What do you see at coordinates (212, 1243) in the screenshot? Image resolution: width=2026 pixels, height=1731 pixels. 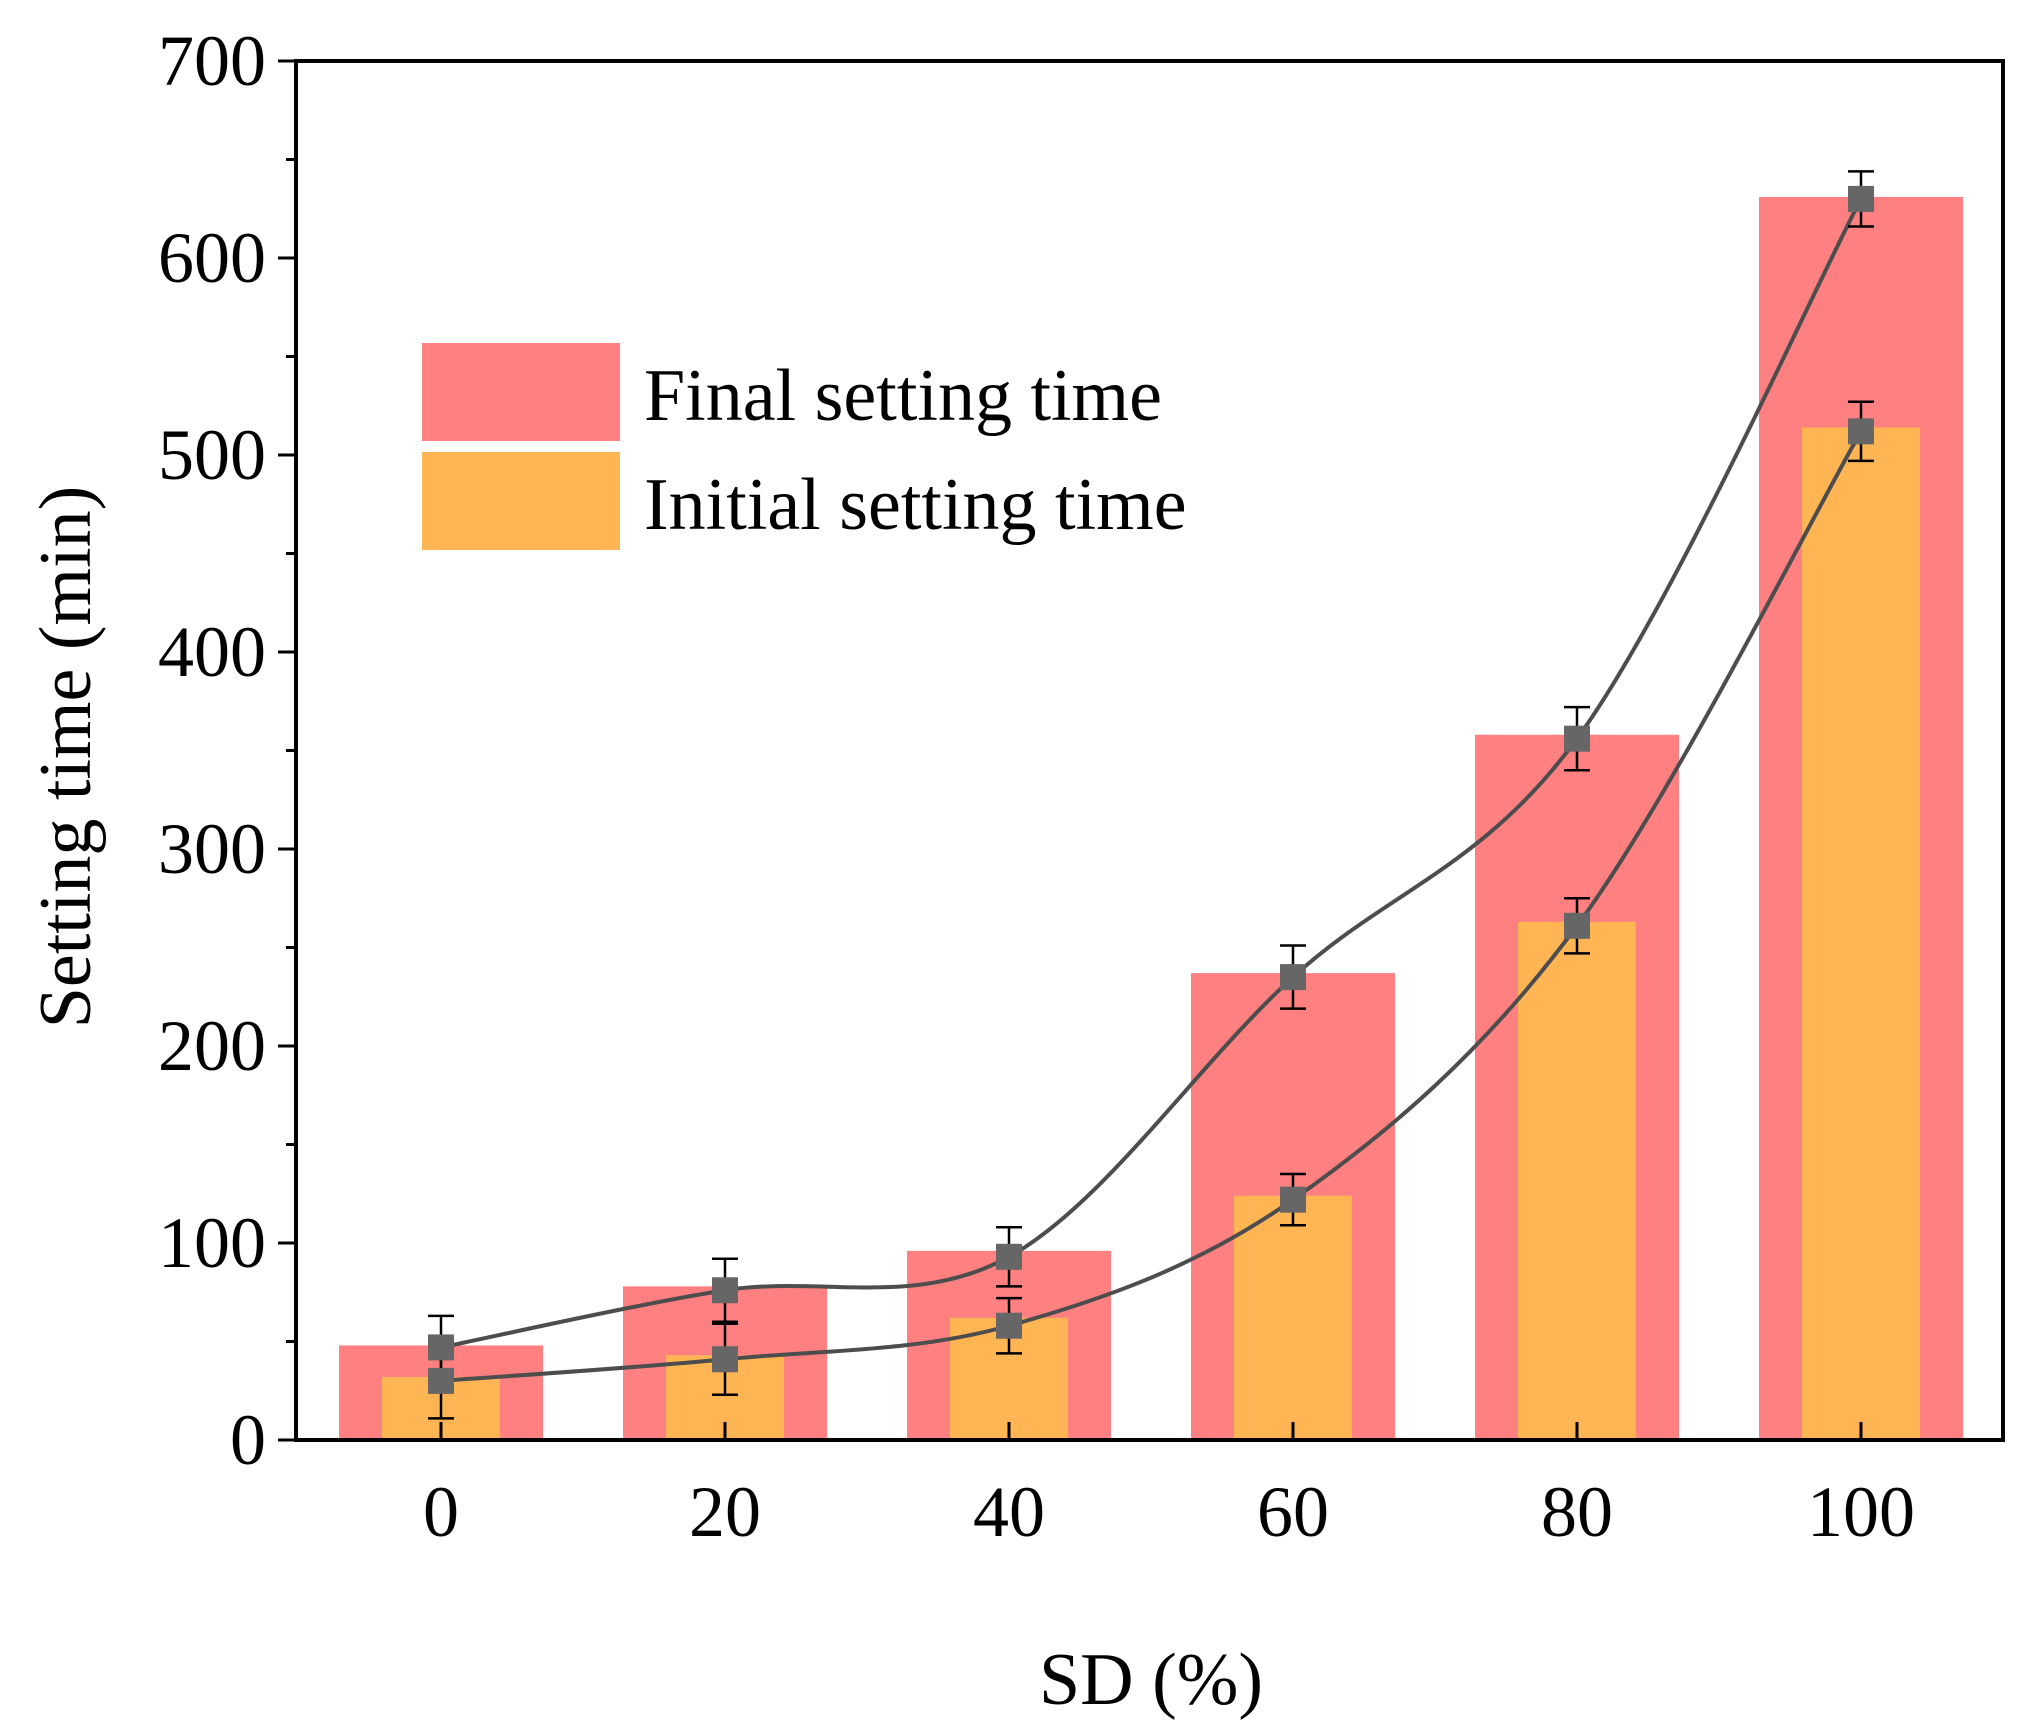 I see `y-tick-label-100: 100` at bounding box center [212, 1243].